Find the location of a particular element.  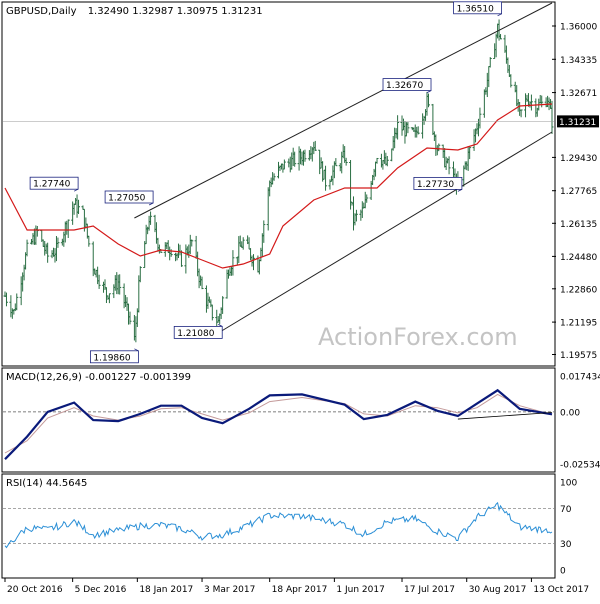

price-annotation: 1.27740 is located at coordinates (54, 184).